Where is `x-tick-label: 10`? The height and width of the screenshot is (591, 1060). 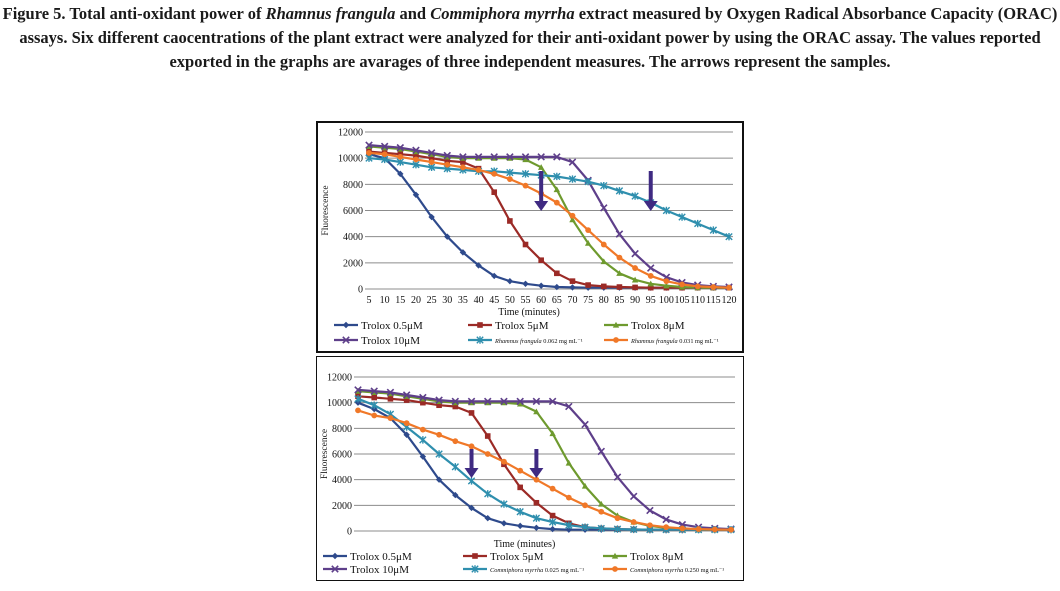 x-tick-label: 10 is located at coordinates (385, 300).